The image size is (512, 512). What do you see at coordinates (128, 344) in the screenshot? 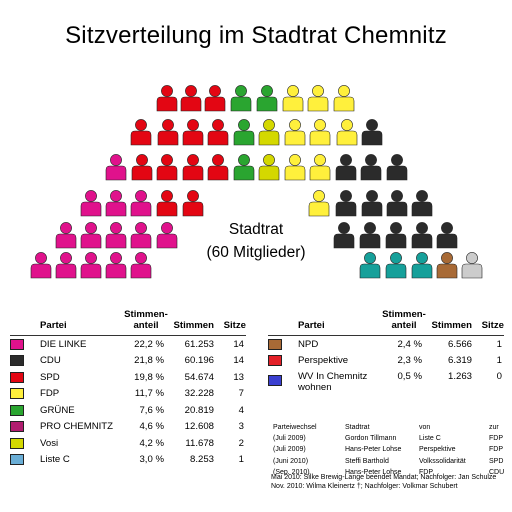
I see `legend-row: DIE LINKE 22,2 % 61.253 14` at bounding box center [128, 344].